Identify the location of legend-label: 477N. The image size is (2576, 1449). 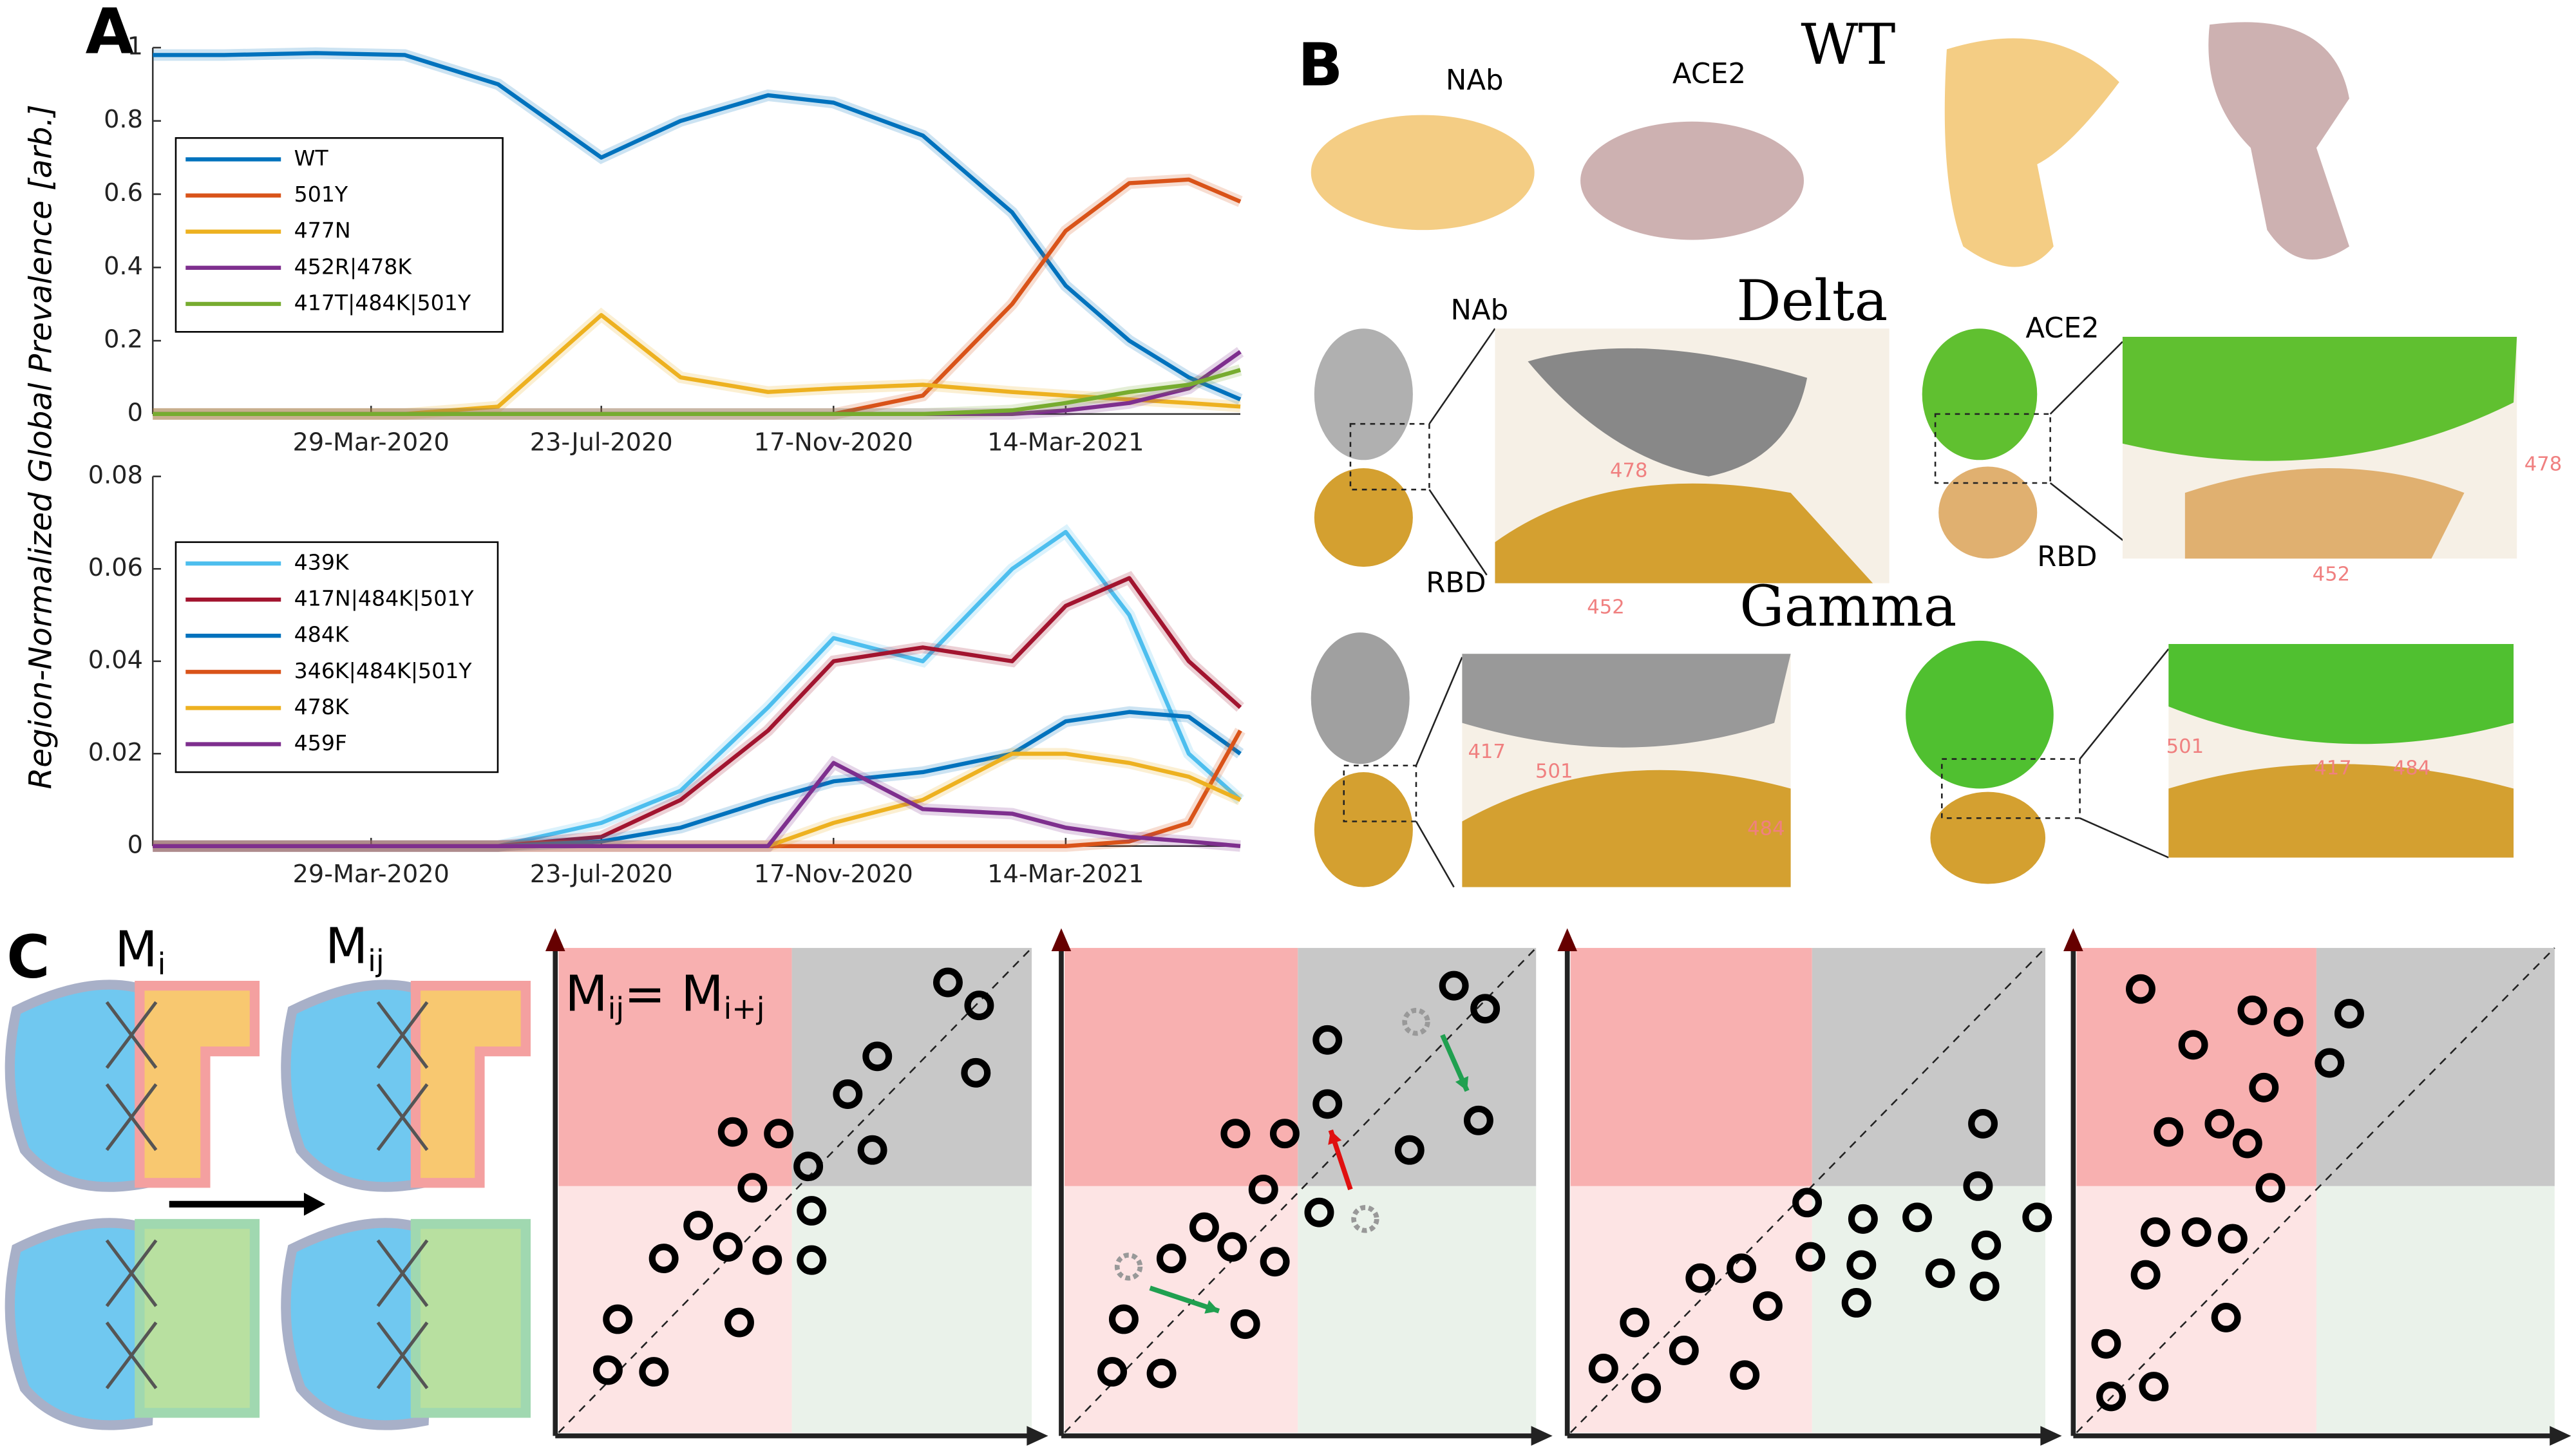
(322, 231).